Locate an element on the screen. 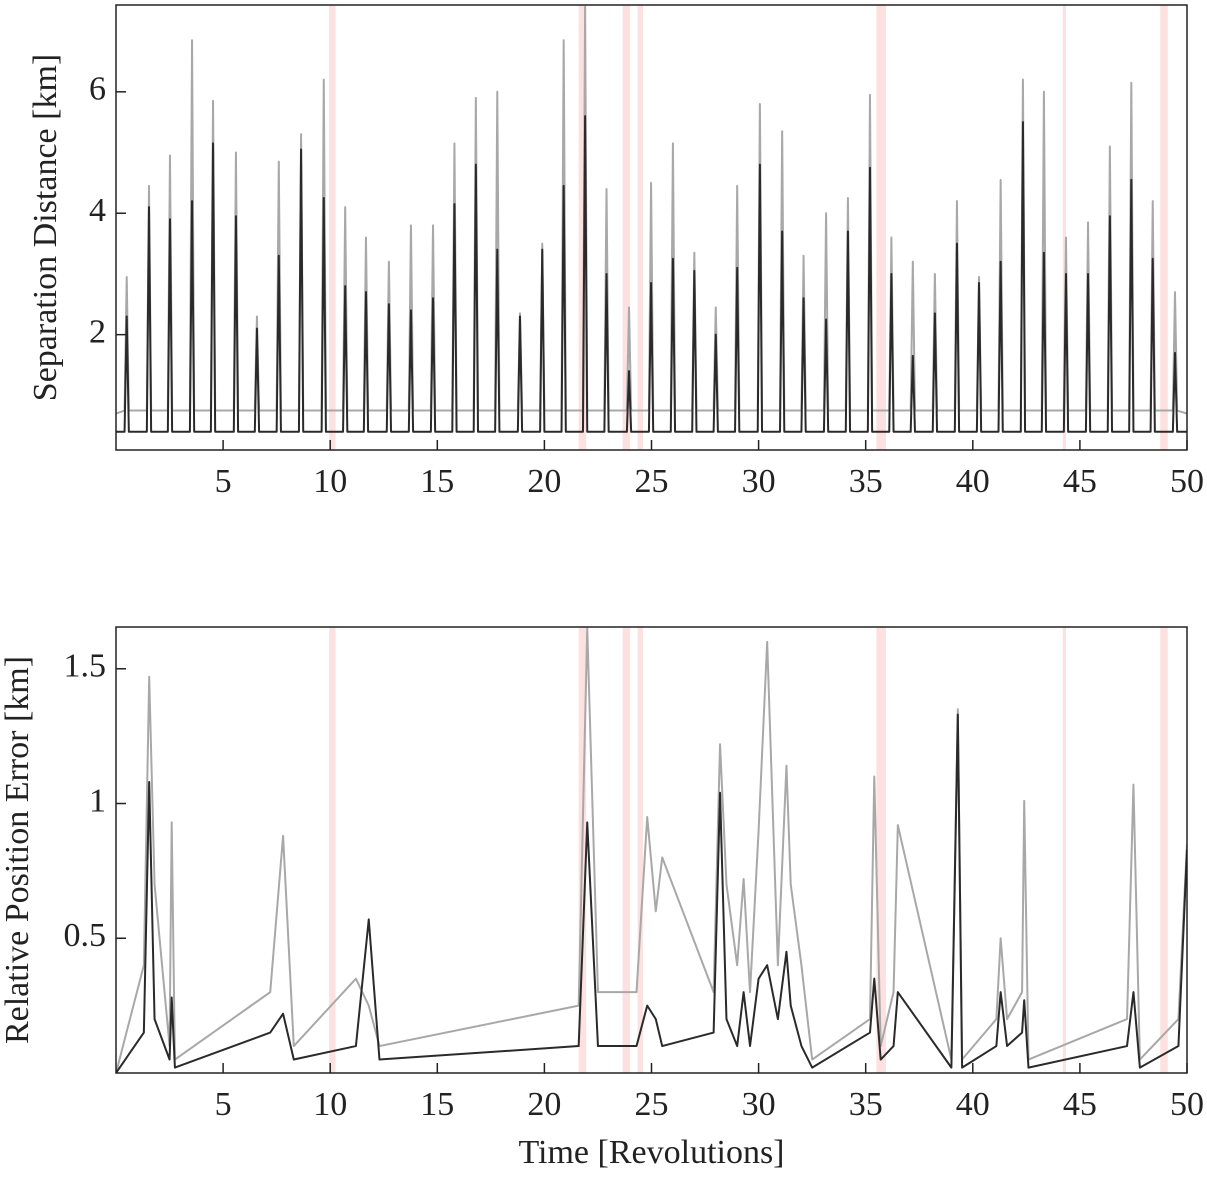 The width and height of the screenshot is (1207, 1181). y-tick-label: 1.5 is located at coordinates (85, 666).